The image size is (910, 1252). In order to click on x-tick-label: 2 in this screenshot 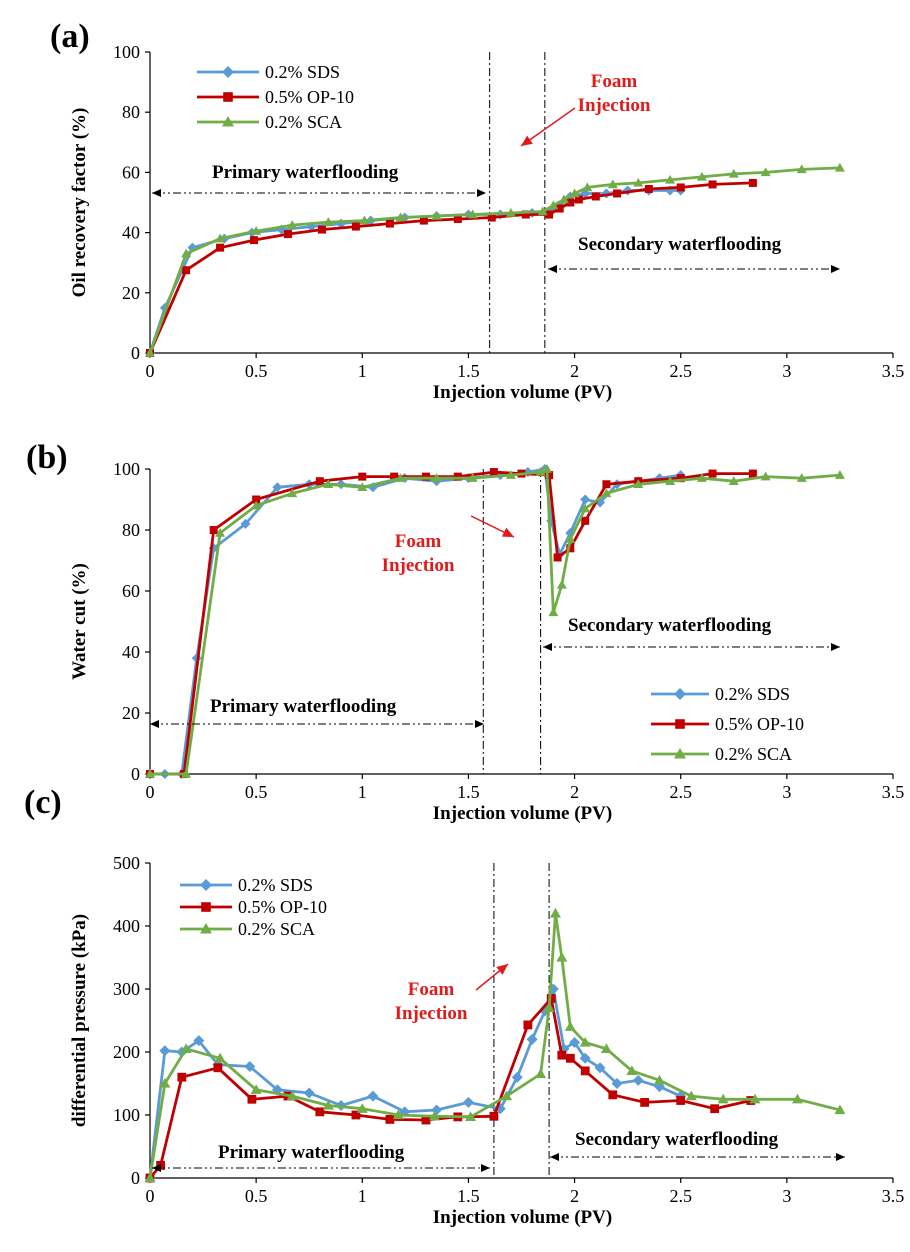, I will do `click(574, 792)`.